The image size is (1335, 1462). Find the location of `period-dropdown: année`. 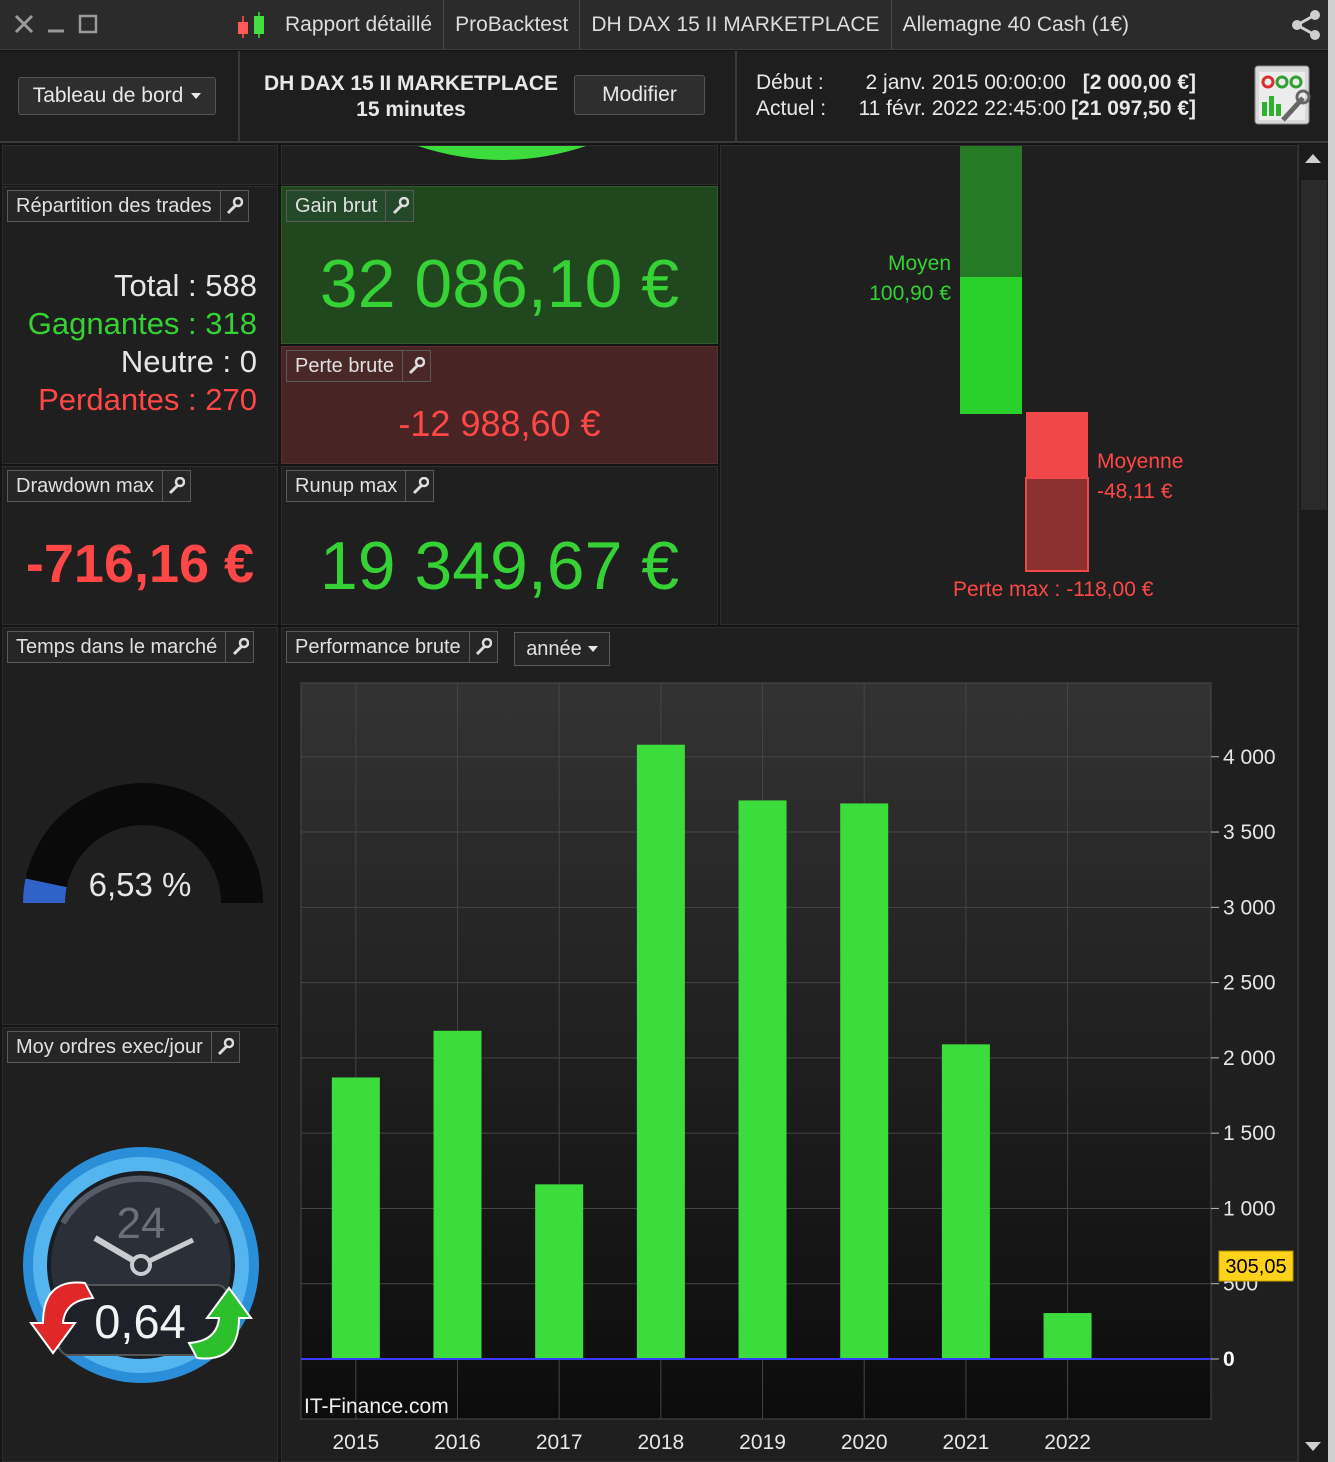

period-dropdown: année is located at coordinates (562, 649).